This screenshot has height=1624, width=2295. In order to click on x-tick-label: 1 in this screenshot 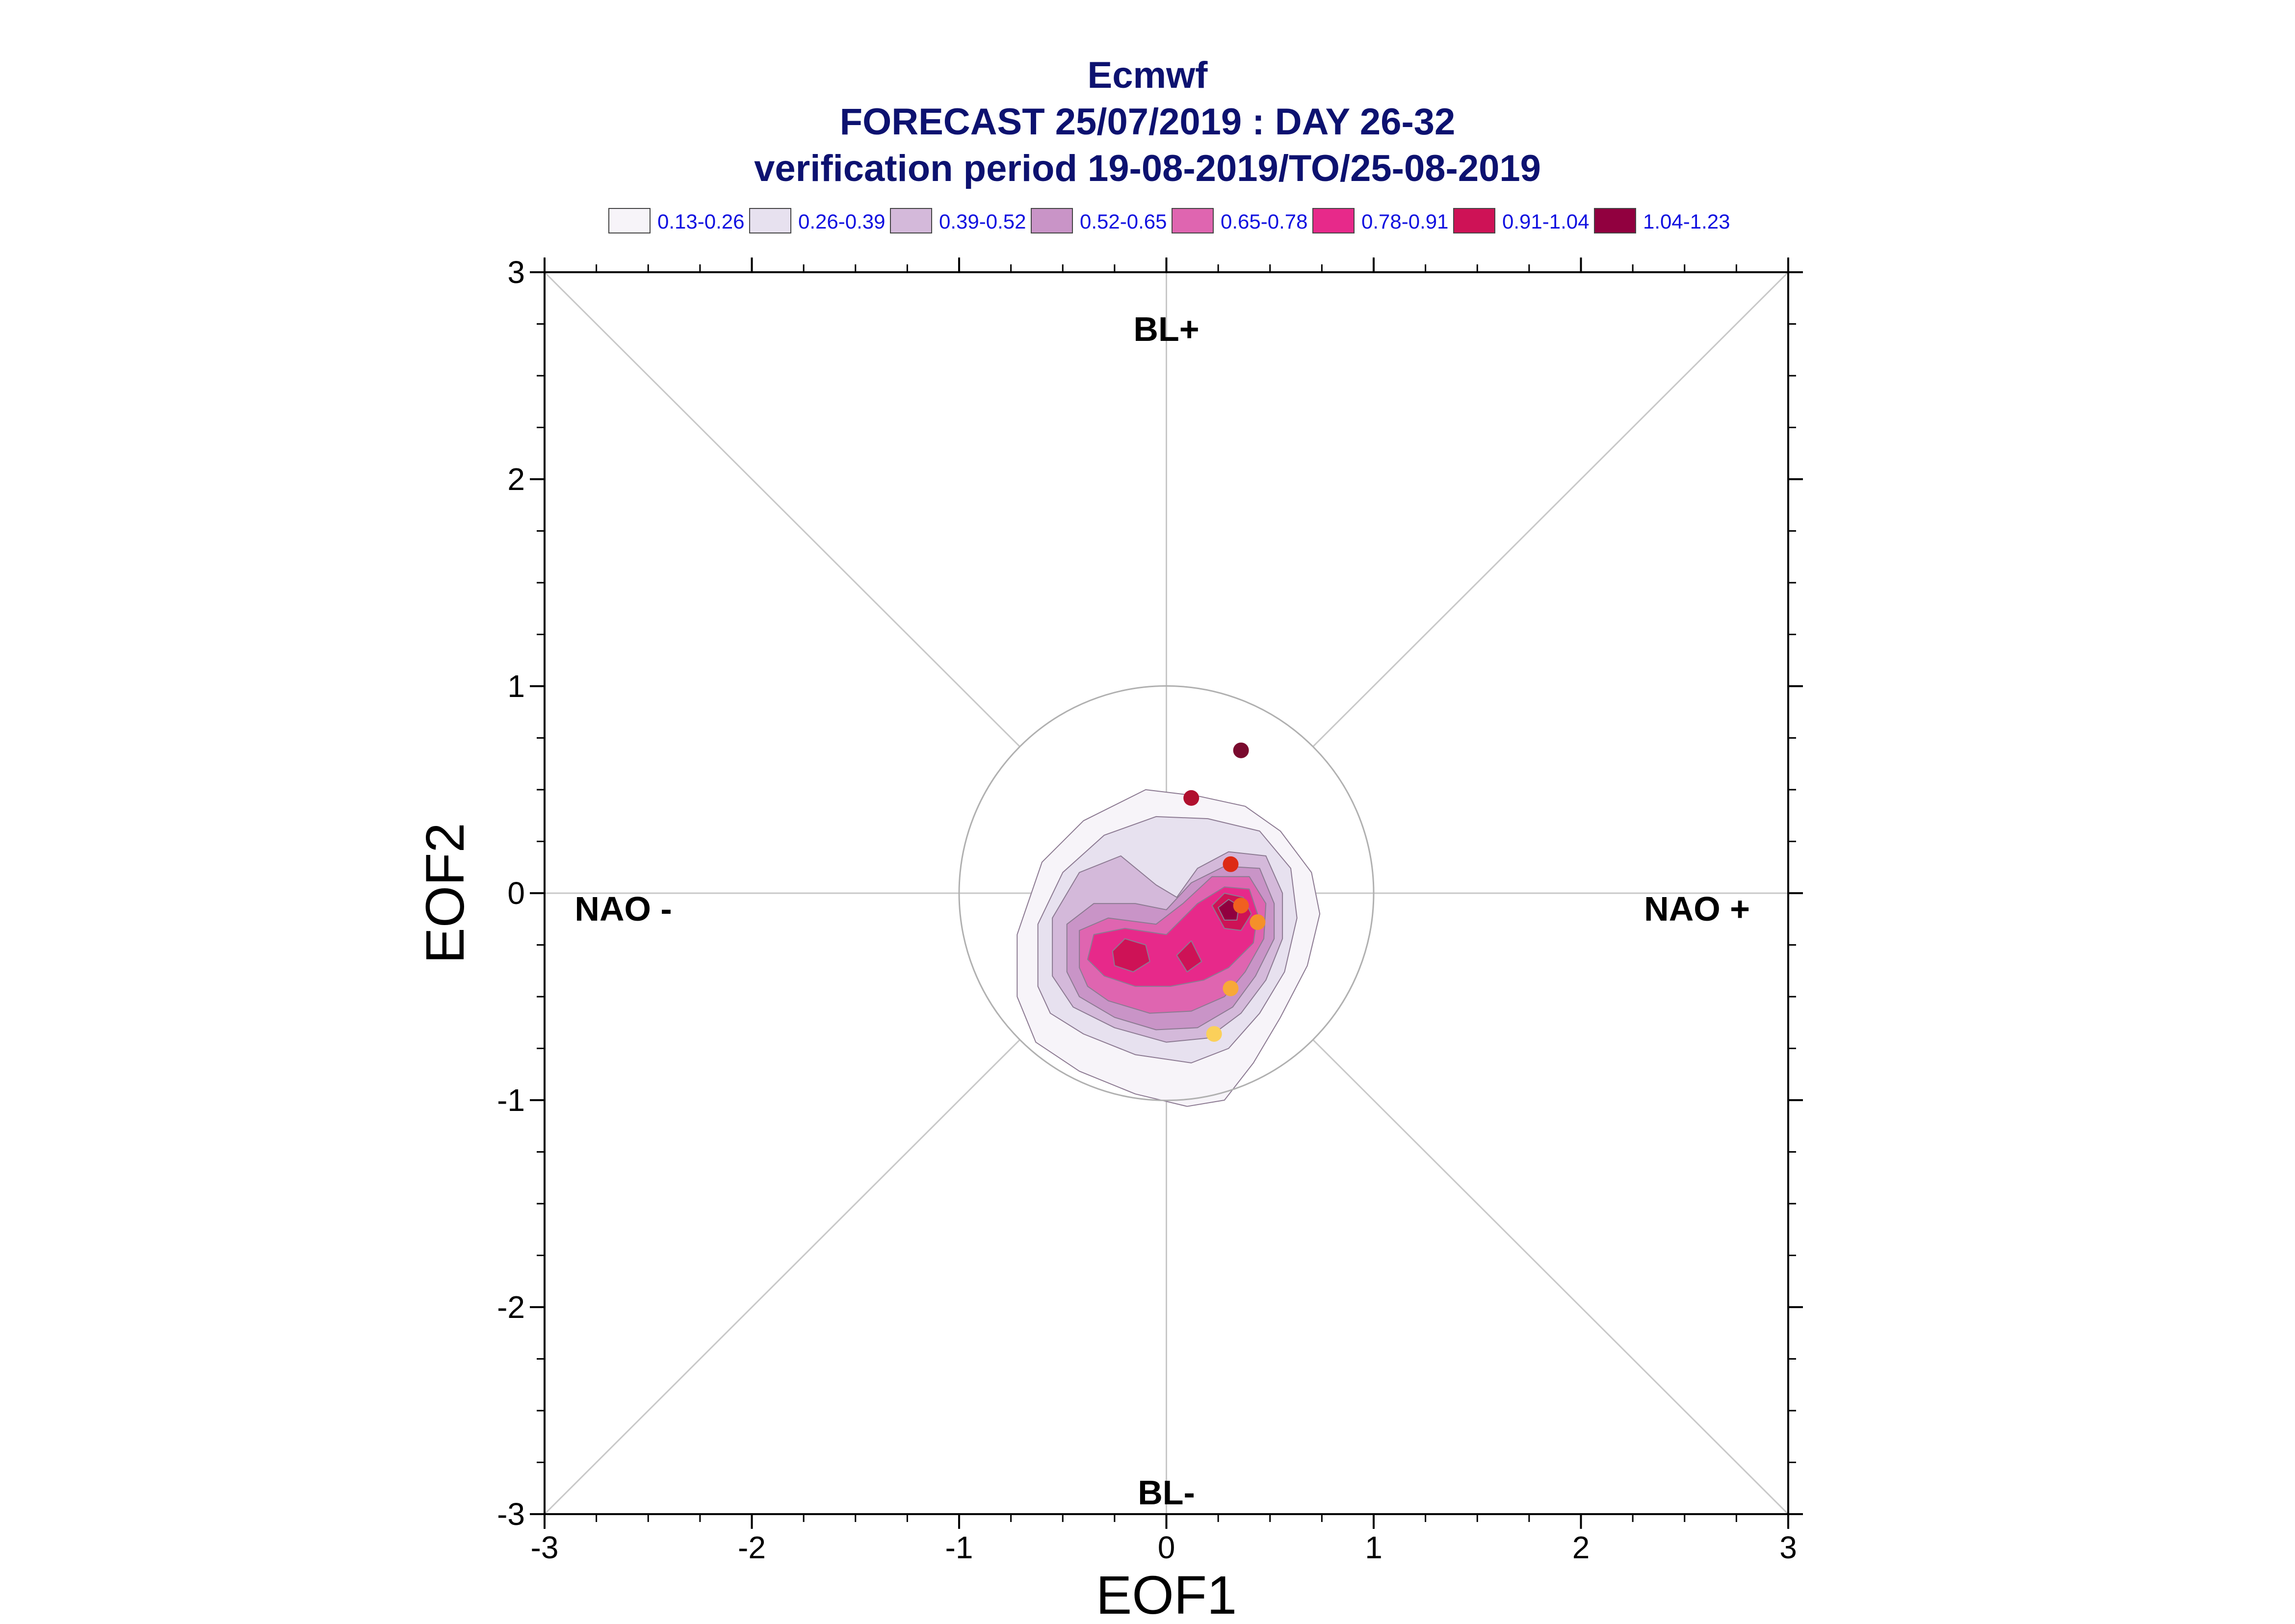, I will do `click(1373, 1547)`.